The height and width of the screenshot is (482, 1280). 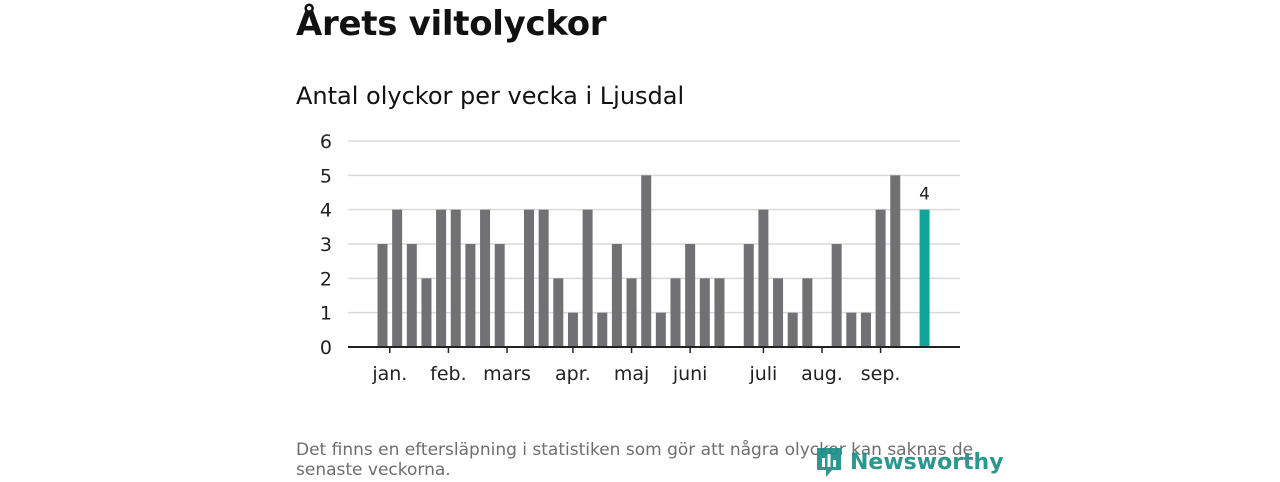 I want to click on x-tick-label: maj, so click(x=631, y=374).